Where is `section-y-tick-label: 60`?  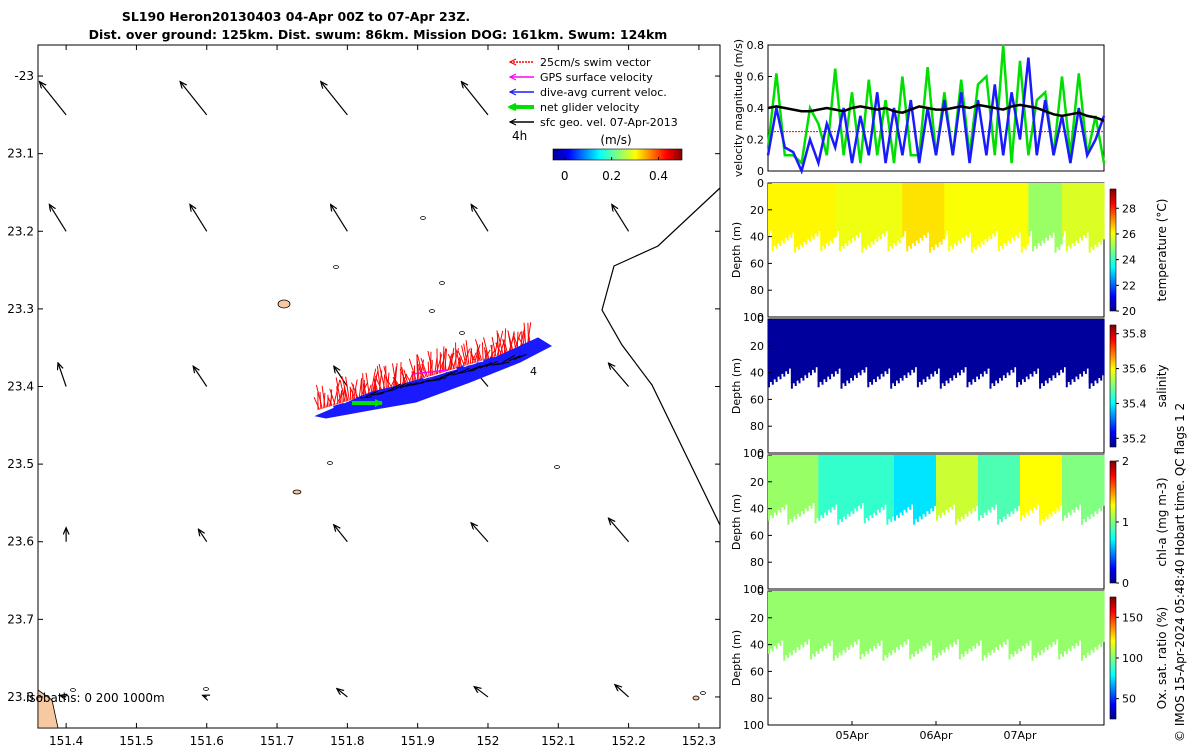 section-y-tick-label: 60 is located at coordinates (757, 535).